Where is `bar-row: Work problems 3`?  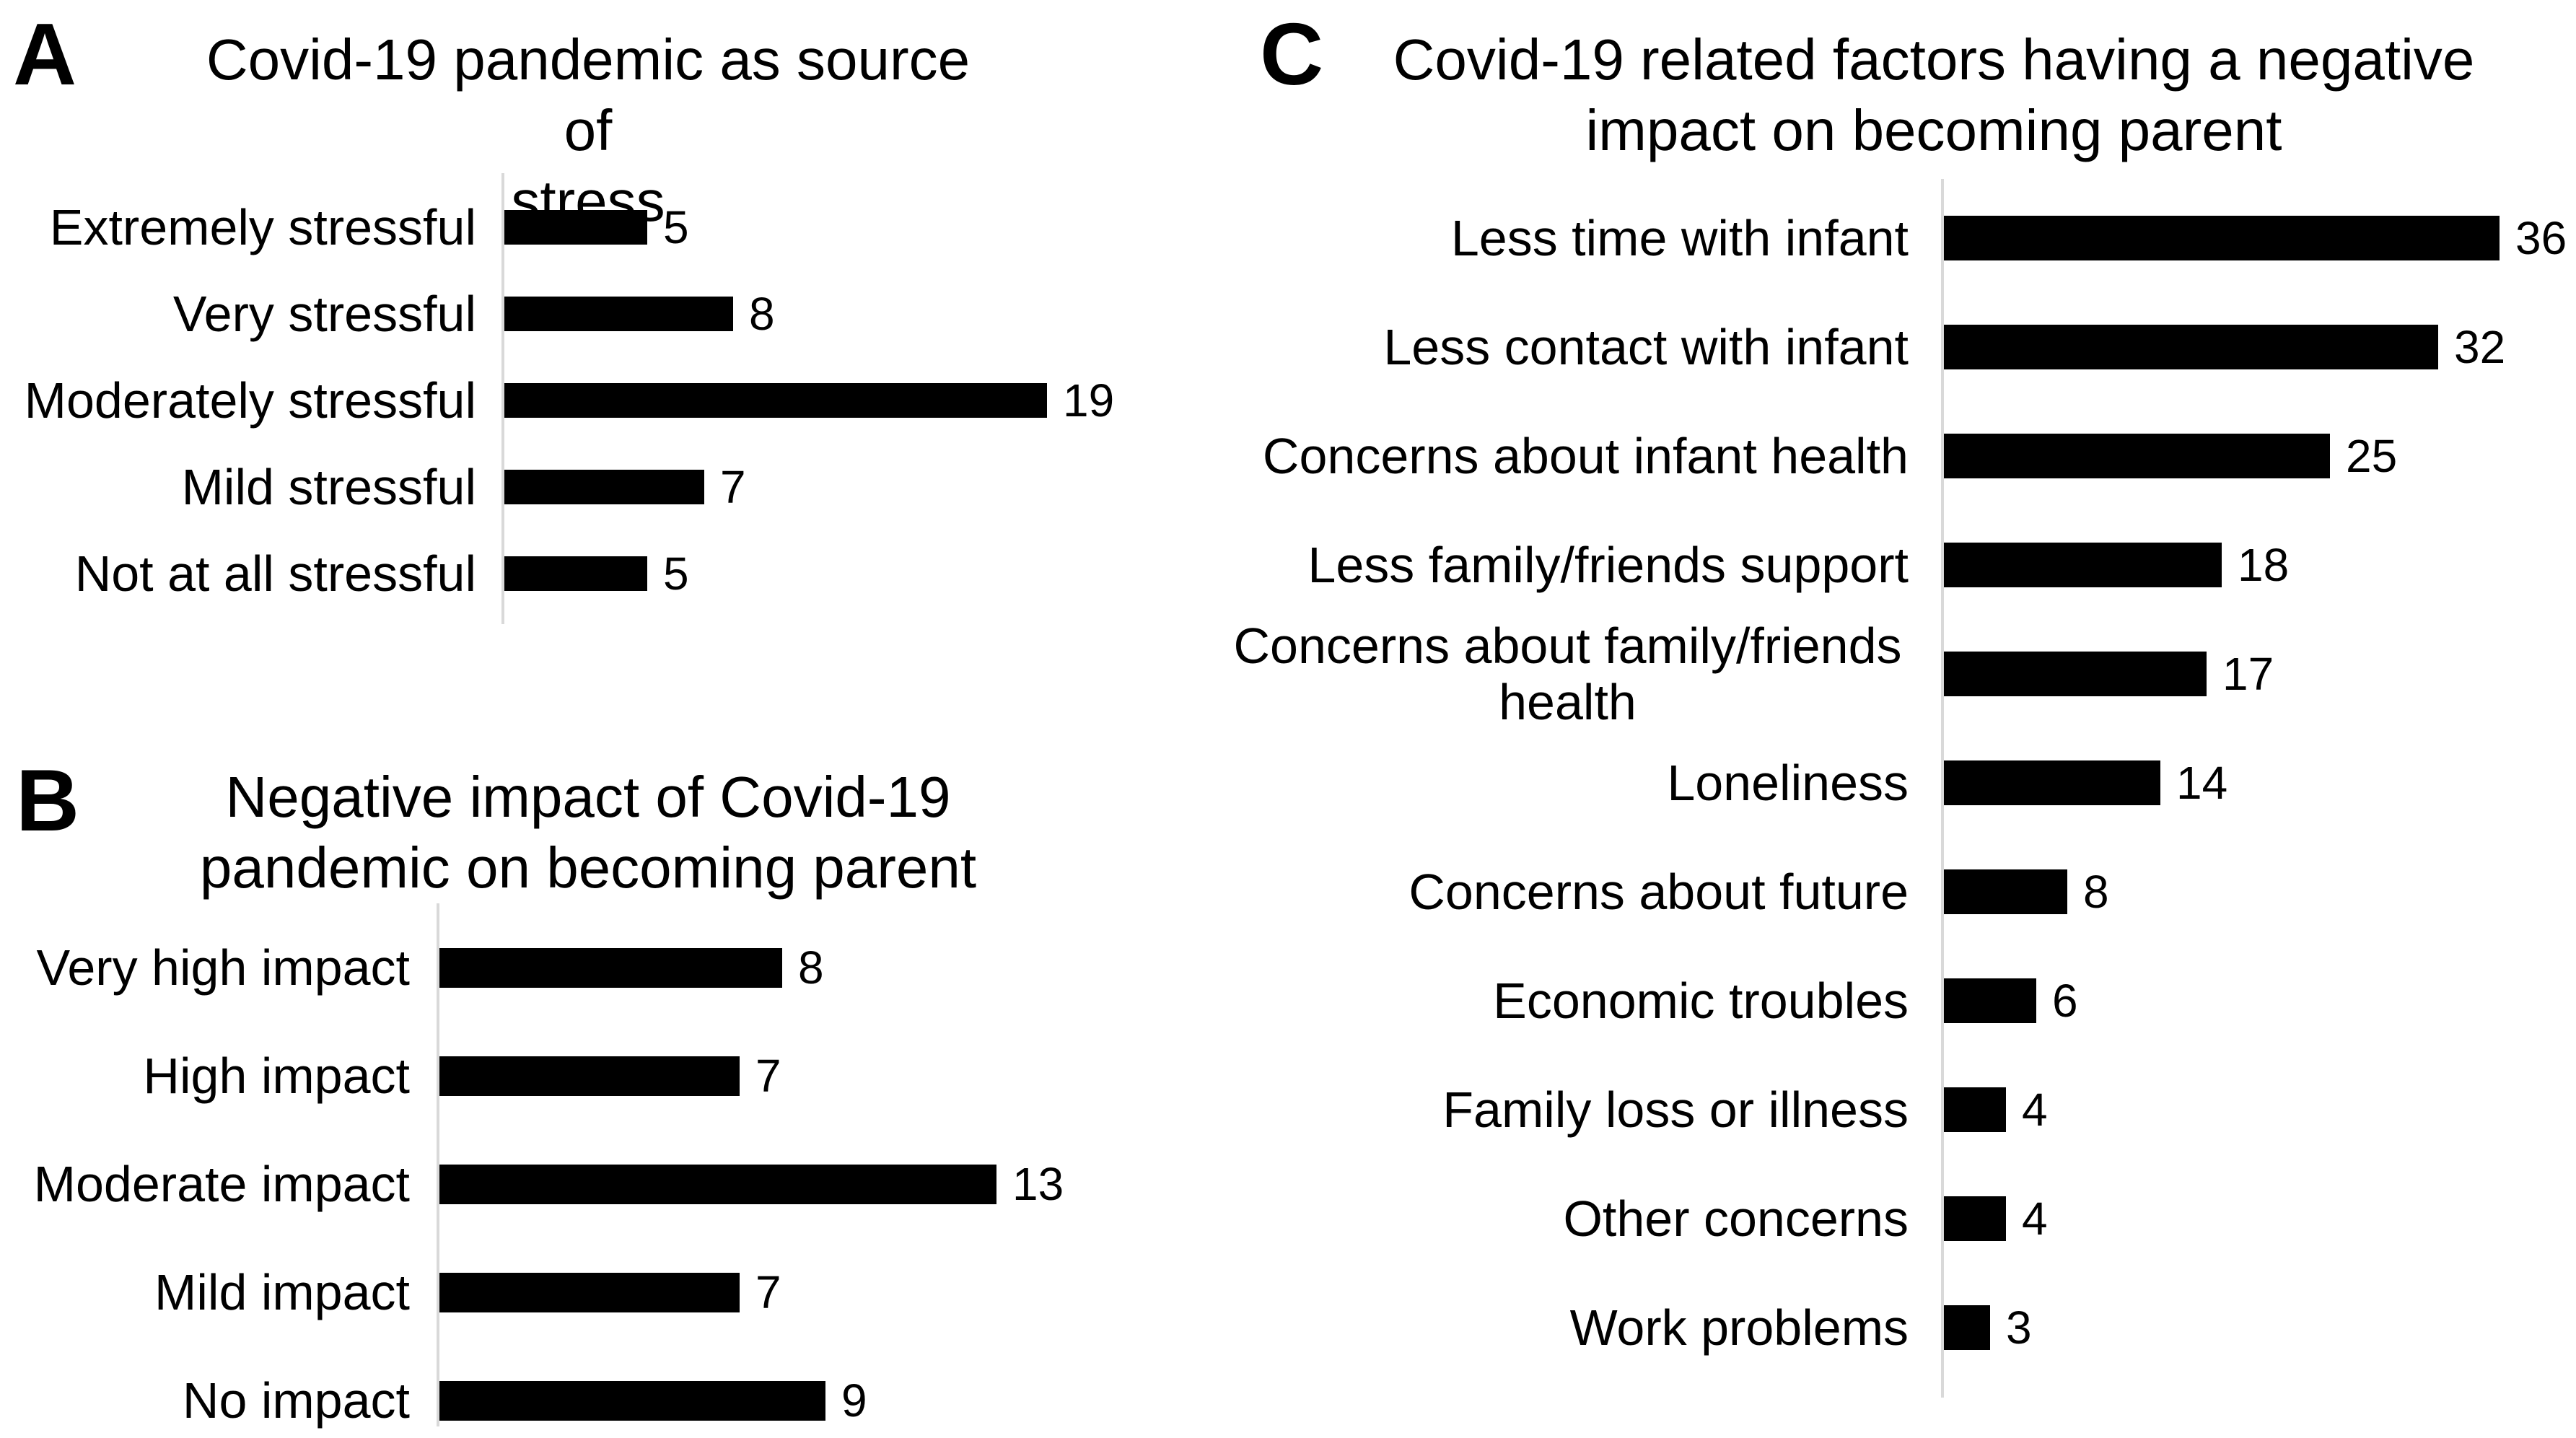
bar-row: Work problems 3 is located at coordinates (1901, 1327).